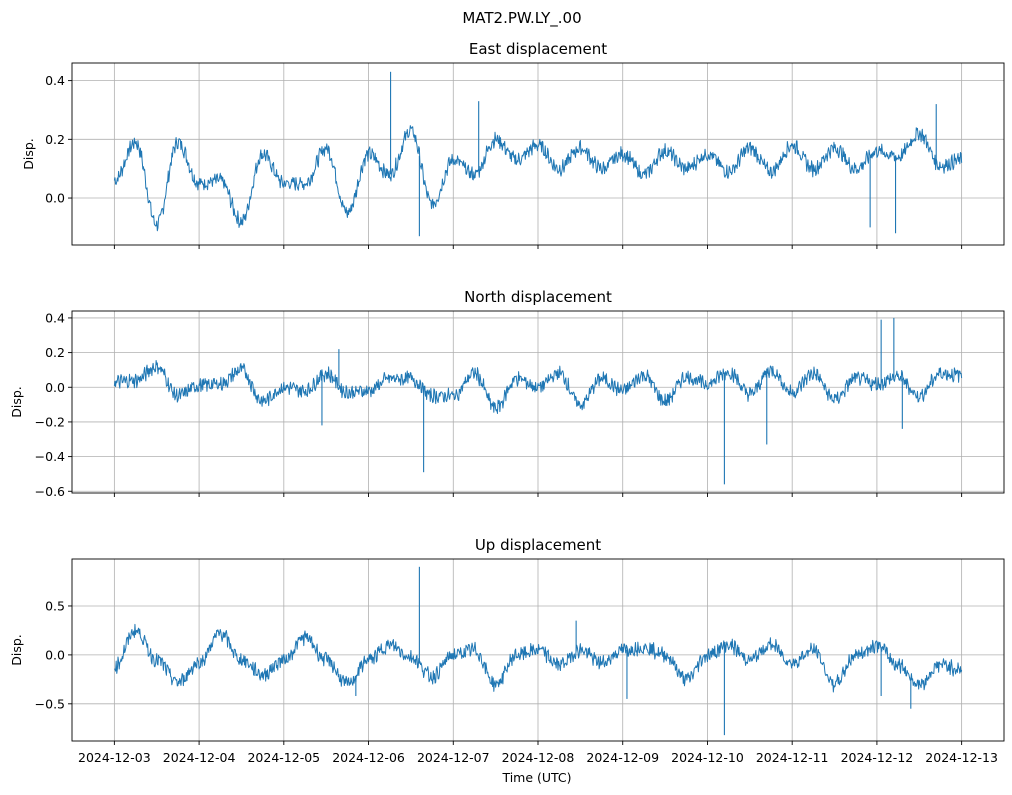 Image resolution: width=1012 pixels, height=795 pixels. What do you see at coordinates (283, 757) in the screenshot?
I see `x-tick-label-2: 2024-12-05` at bounding box center [283, 757].